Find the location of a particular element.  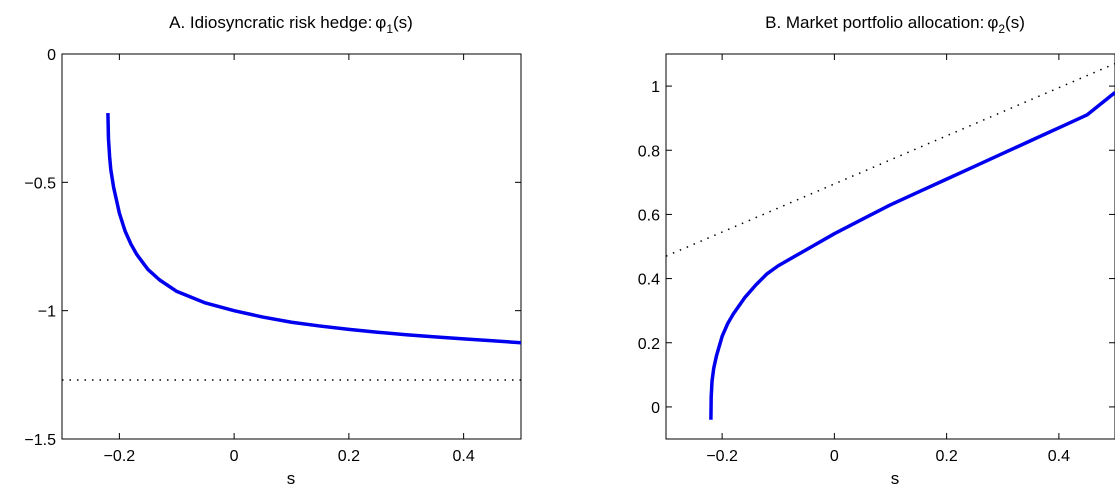

y-tick-label: 1 is located at coordinates (655, 87).